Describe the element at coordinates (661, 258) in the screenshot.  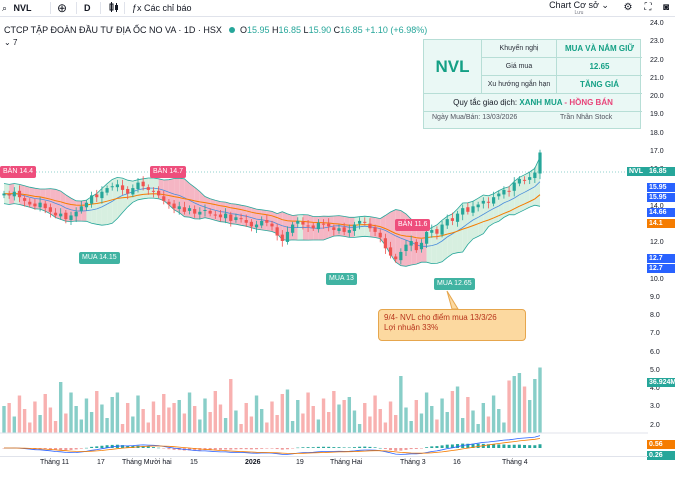
I see `lower-band-badge: 12.7` at that location.